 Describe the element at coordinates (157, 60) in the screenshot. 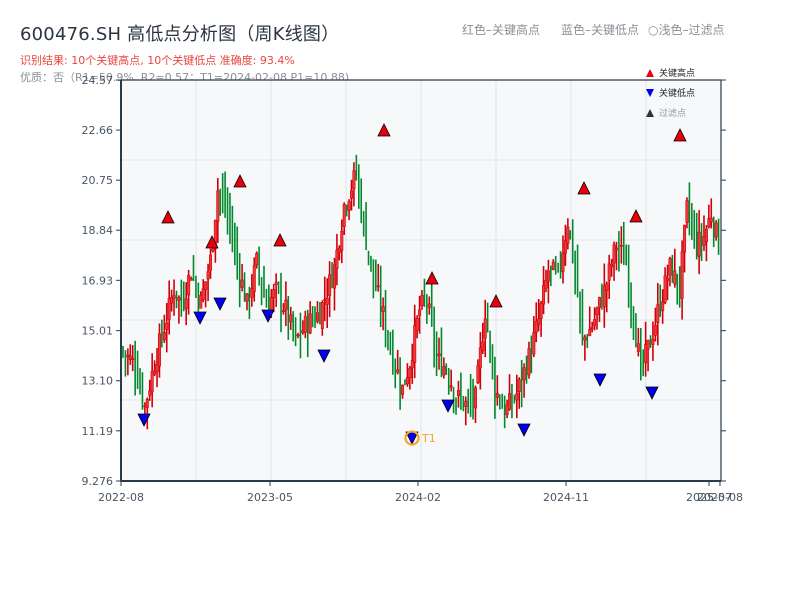

I see `result-summary: 识别结果: 10个关键高点, 10个关键低点 准确度: 93.4%` at that location.